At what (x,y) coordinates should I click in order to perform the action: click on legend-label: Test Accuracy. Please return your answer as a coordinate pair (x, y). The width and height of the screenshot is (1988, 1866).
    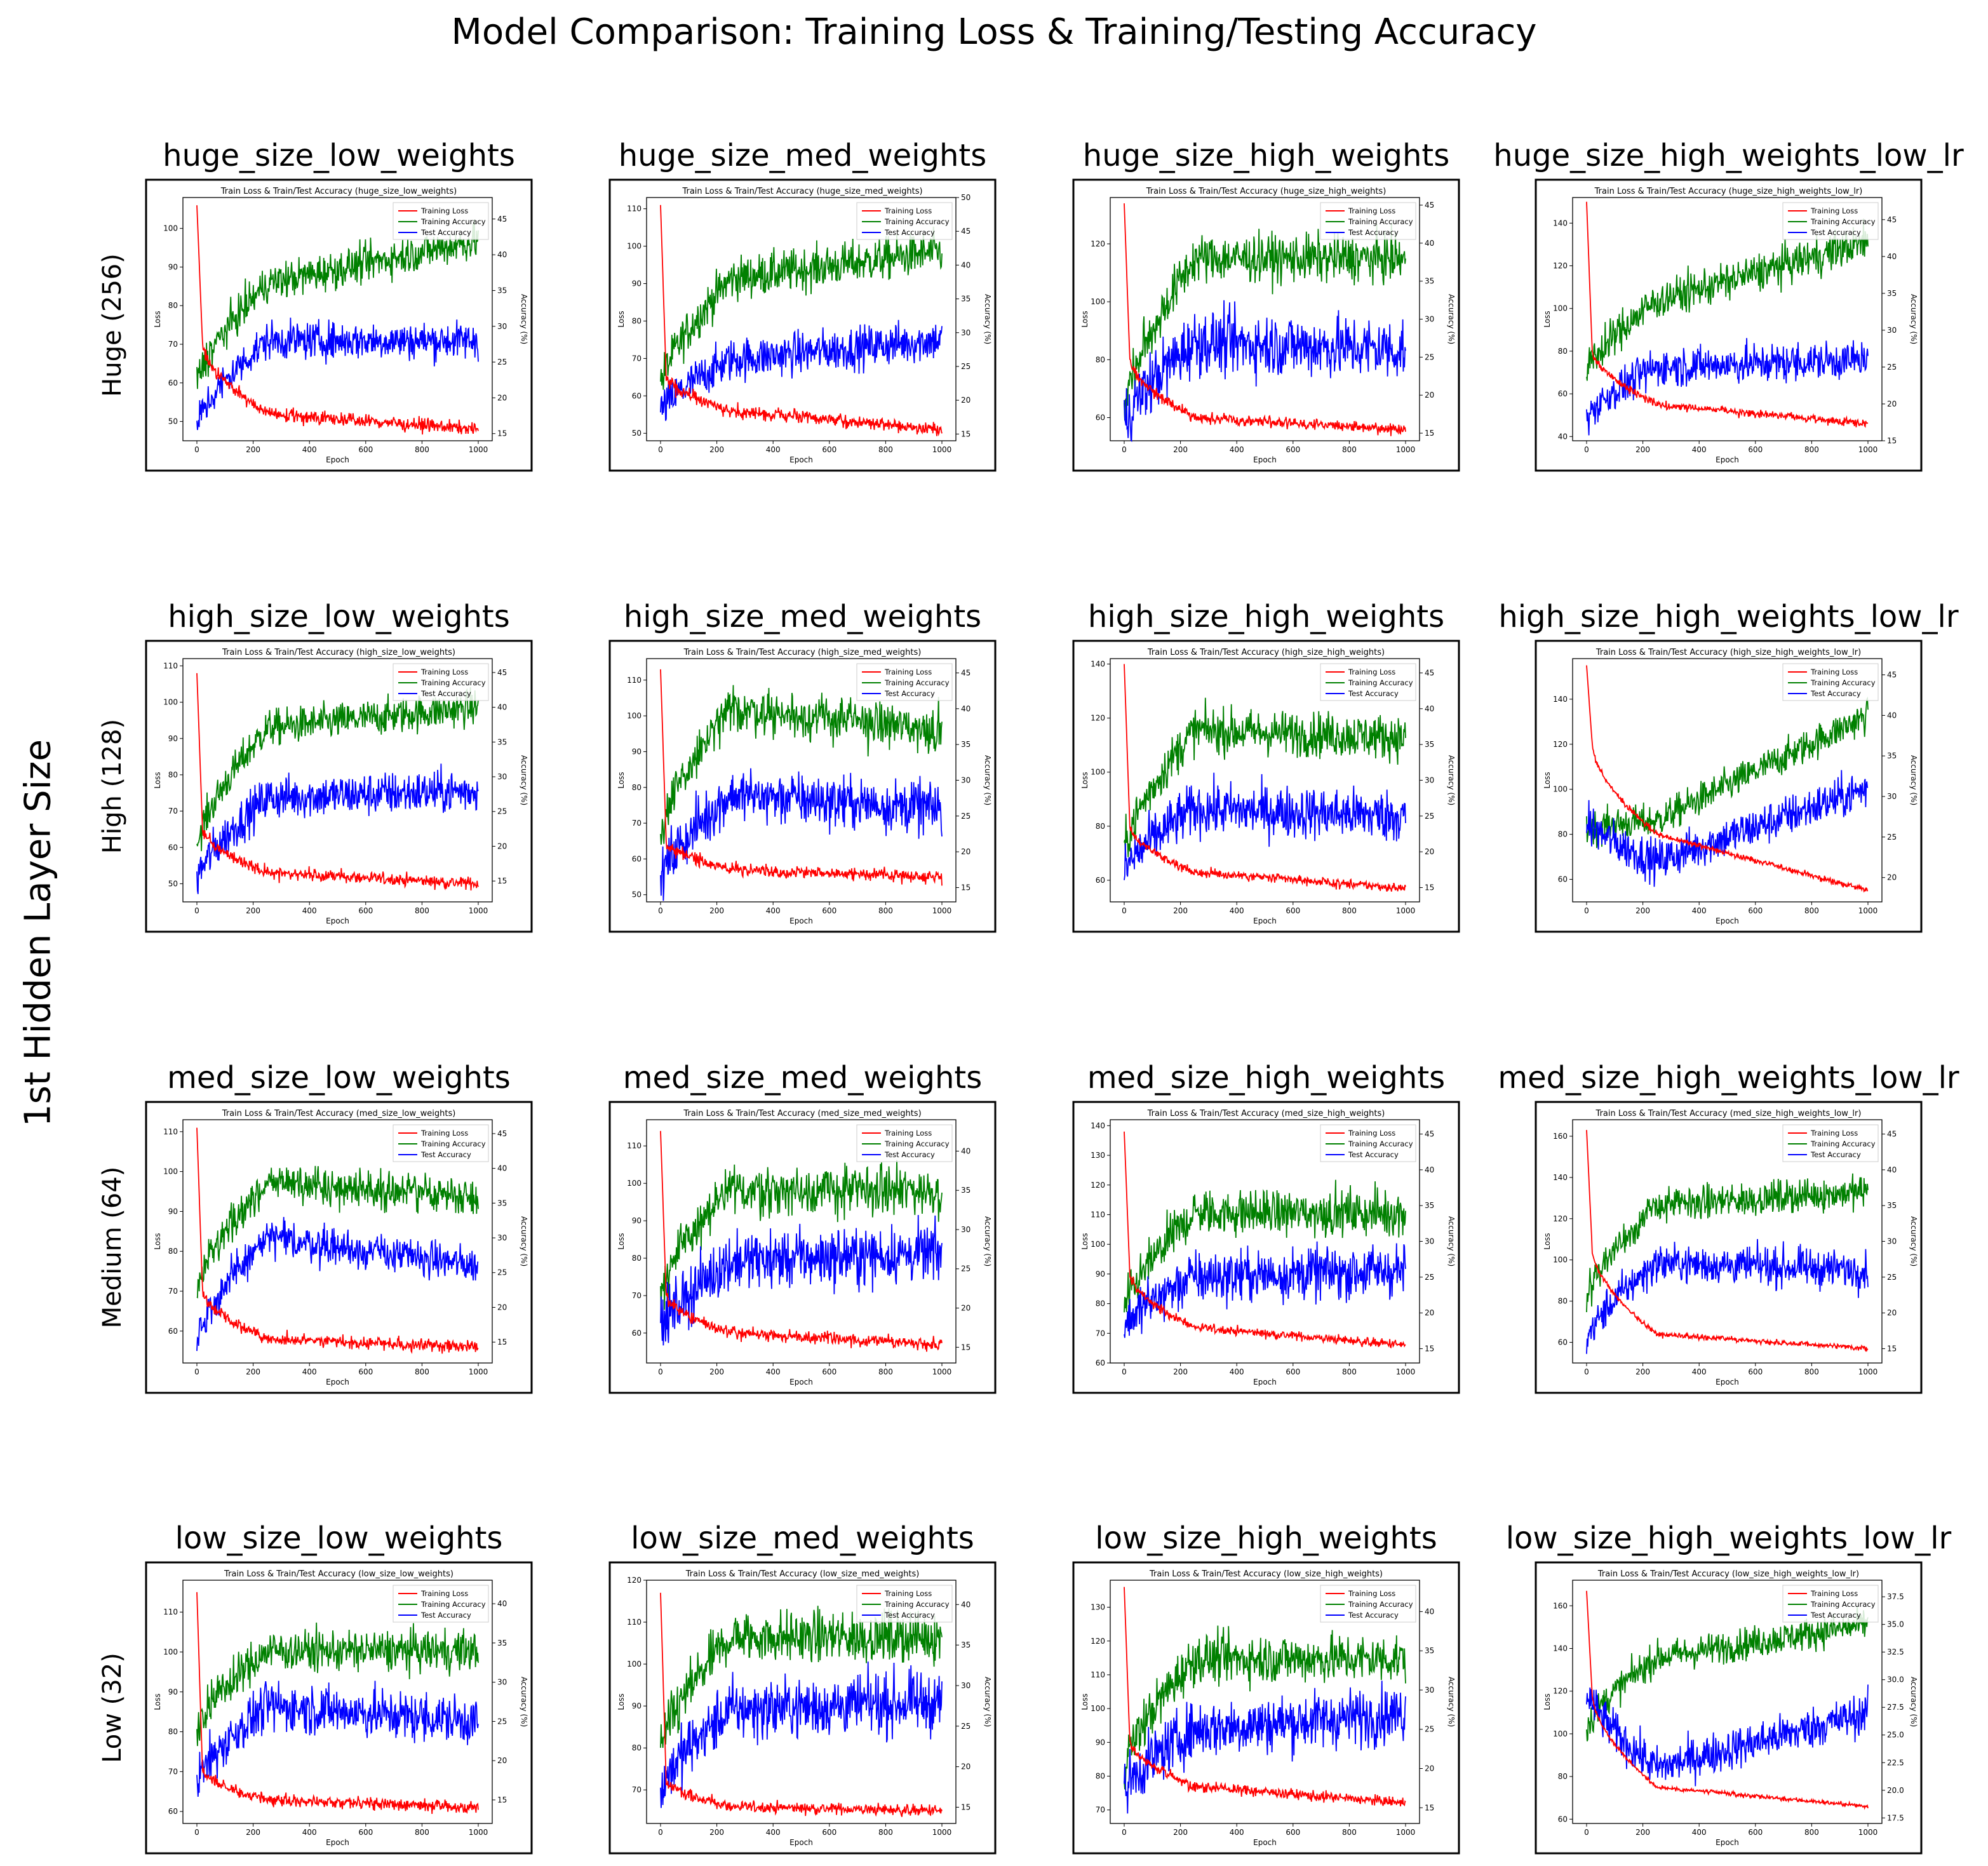
    Looking at the image, I should click on (445, 1154).